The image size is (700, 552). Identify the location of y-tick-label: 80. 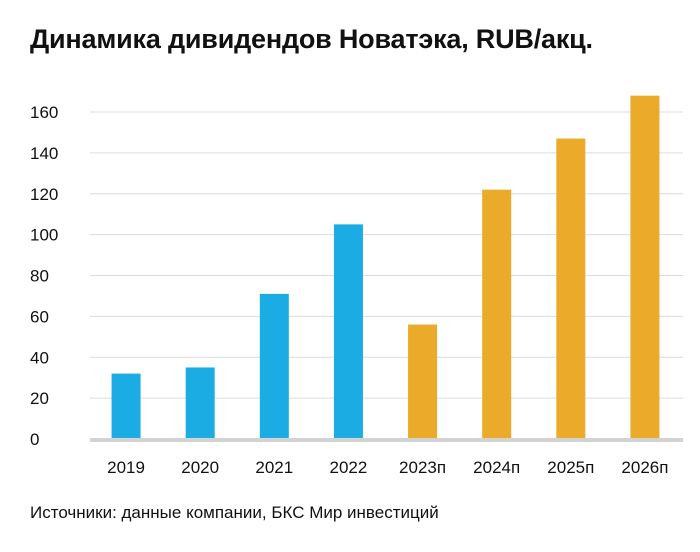
(39, 276).